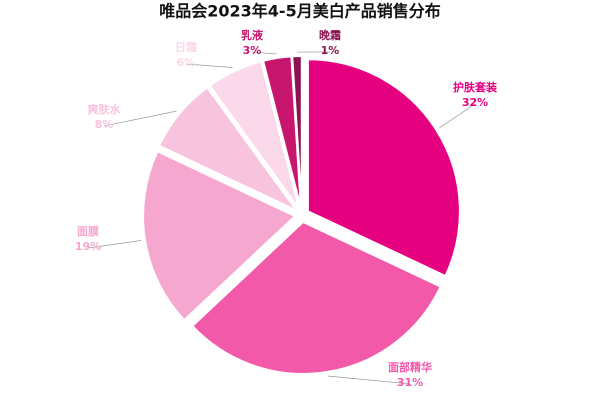  What do you see at coordinates (330, 35) in the screenshot?
I see `slice-label: 晚霜` at bounding box center [330, 35].